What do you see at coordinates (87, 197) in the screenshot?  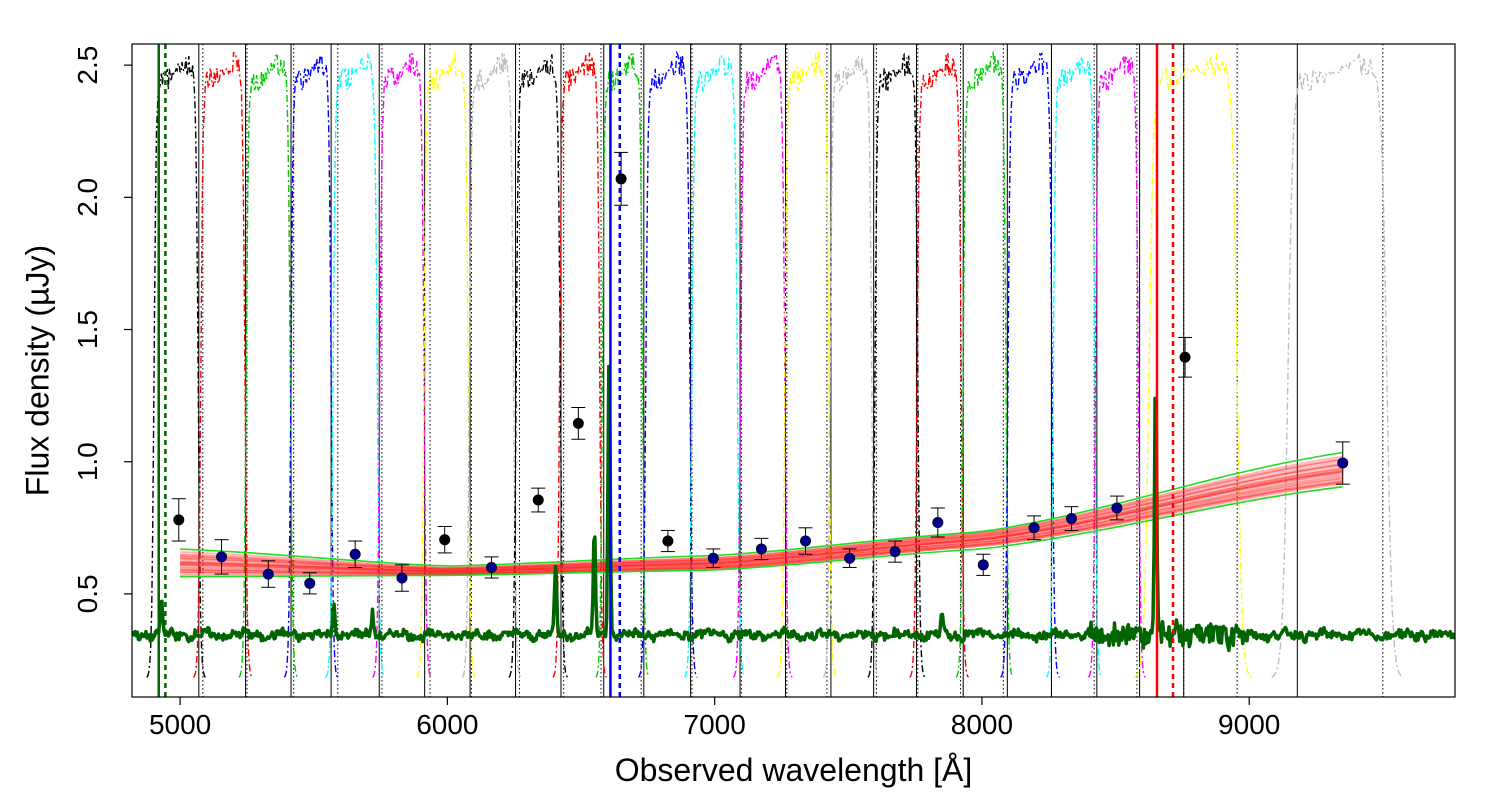 I see `y-tick-label: 2.0` at bounding box center [87, 197].